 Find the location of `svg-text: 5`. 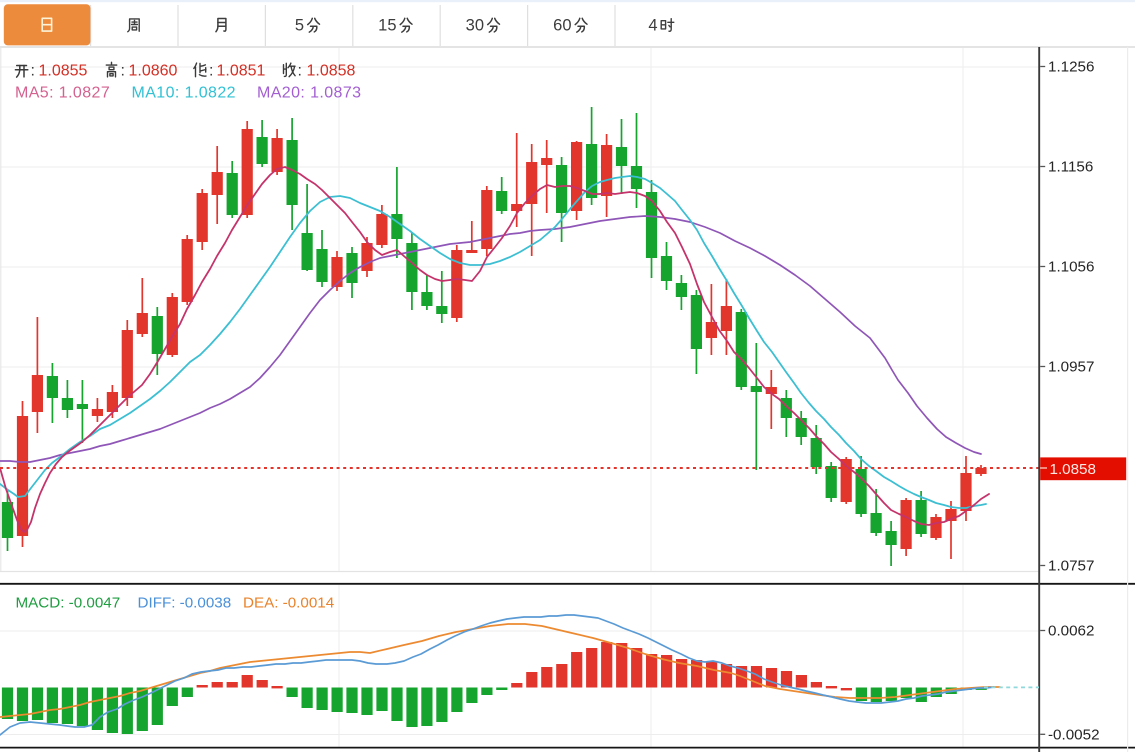

svg-text: 5 is located at coordinates (299, 26).